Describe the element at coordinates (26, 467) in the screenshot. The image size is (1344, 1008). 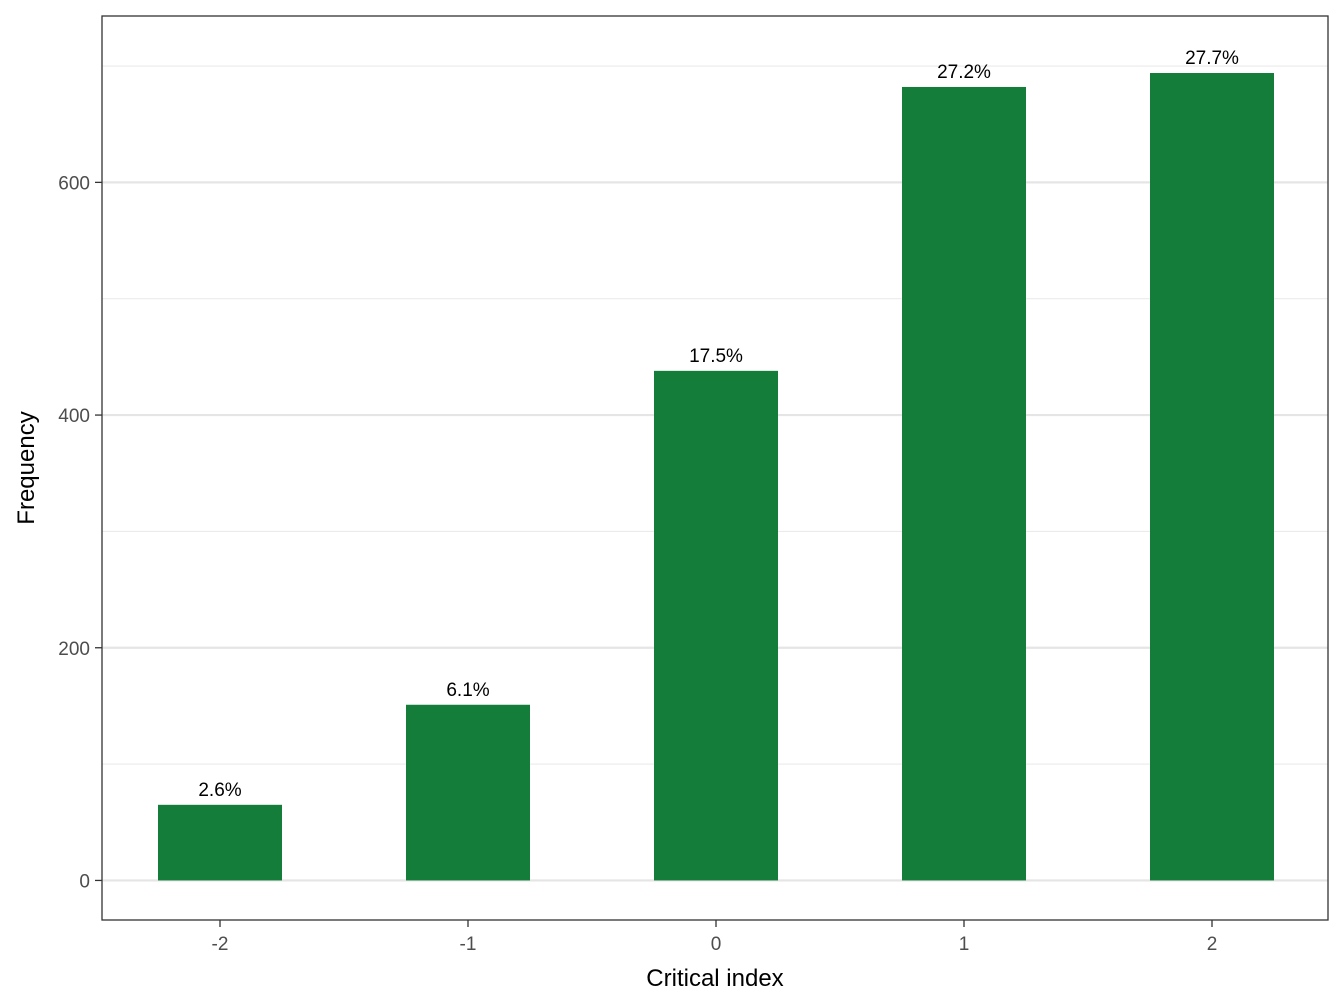
I see `y-axis-title: Frequency` at that location.